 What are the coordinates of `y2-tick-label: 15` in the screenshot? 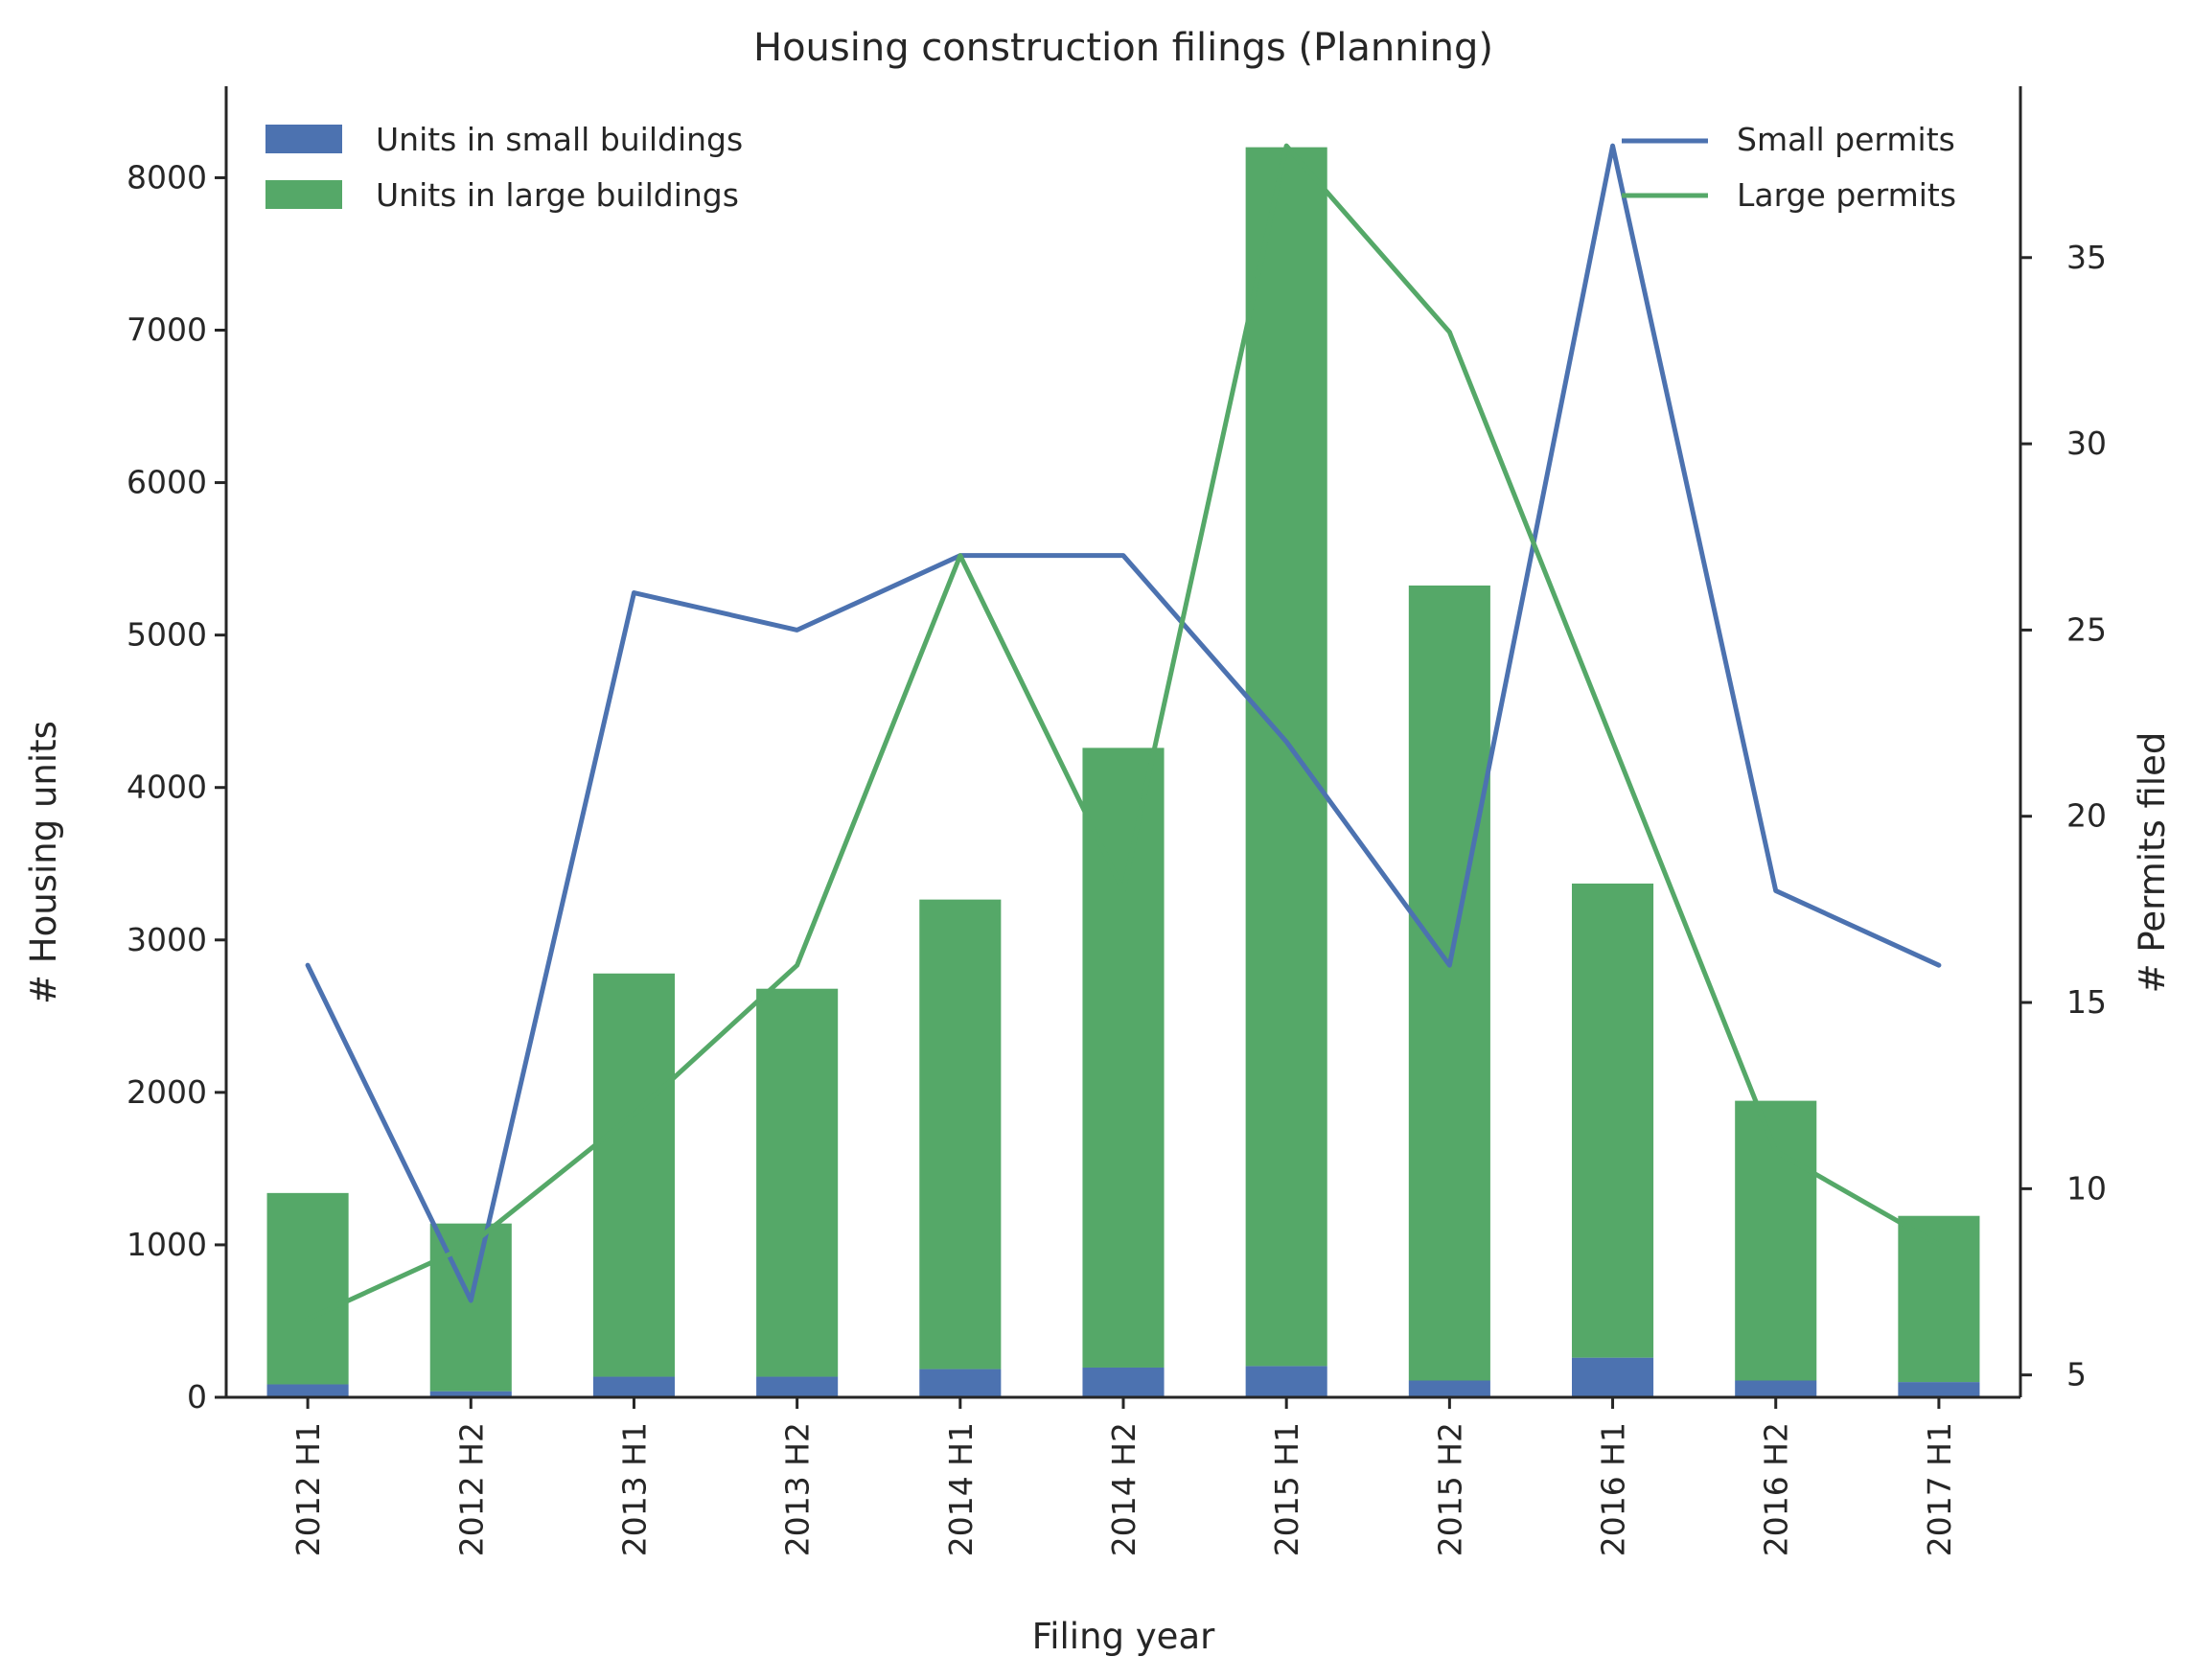 It's located at (2086, 1002).